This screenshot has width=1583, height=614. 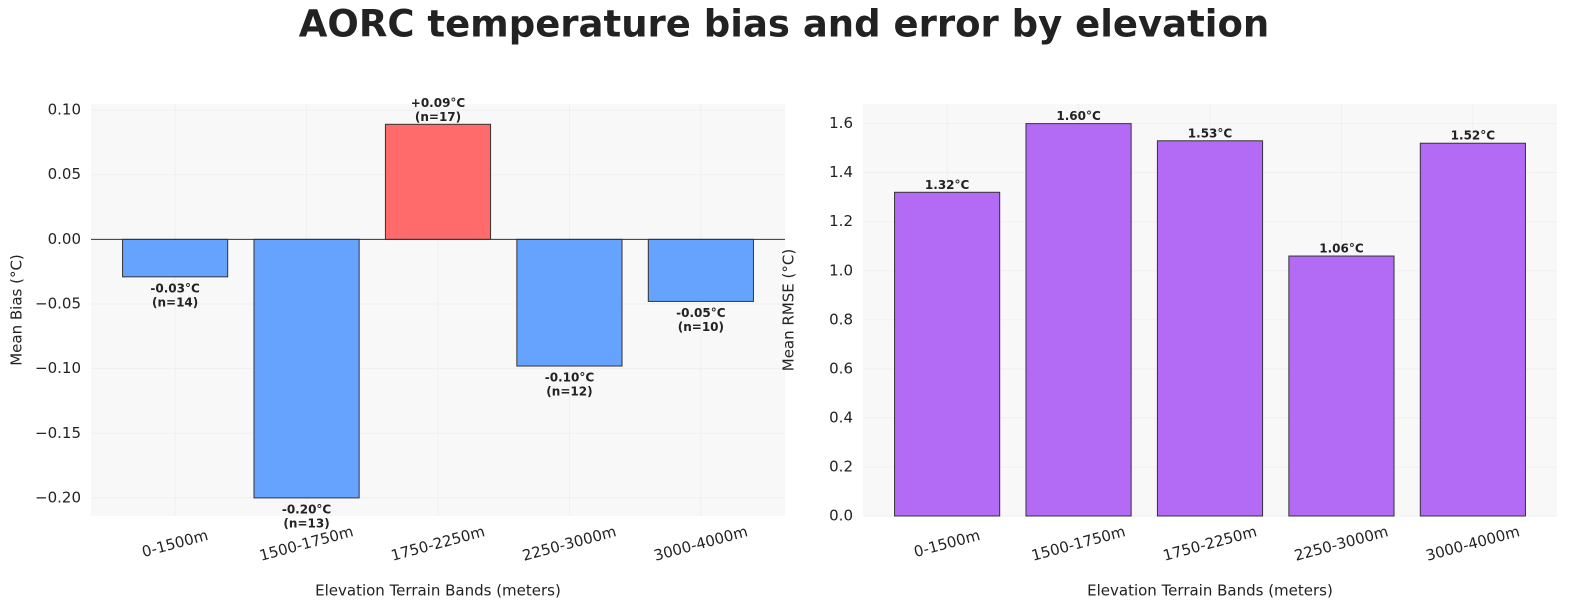 What do you see at coordinates (841, 319) in the screenshot?
I see `y-tick-label: 0.8` at bounding box center [841, 319].